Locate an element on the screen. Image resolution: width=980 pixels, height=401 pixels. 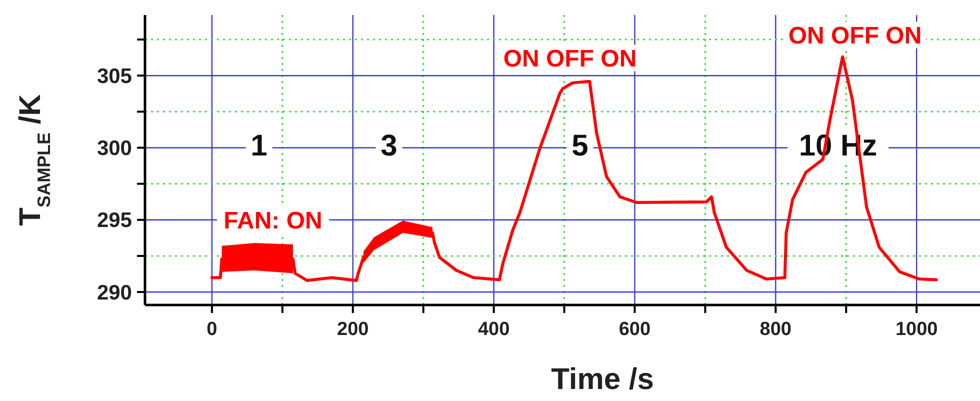
x-tick-label: 600 is located at coordinates (634, 329).